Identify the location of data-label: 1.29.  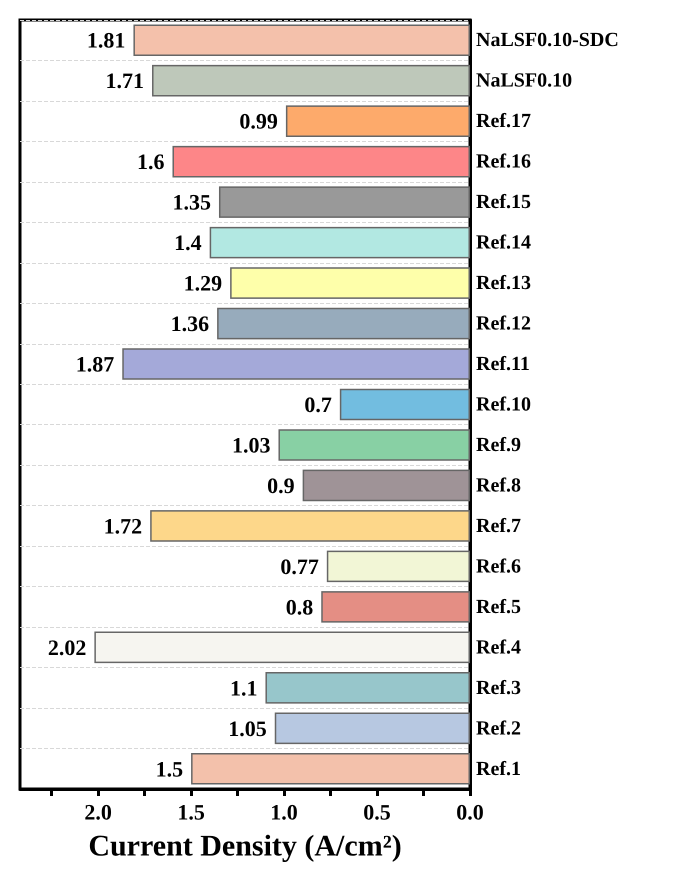
(203, 283).